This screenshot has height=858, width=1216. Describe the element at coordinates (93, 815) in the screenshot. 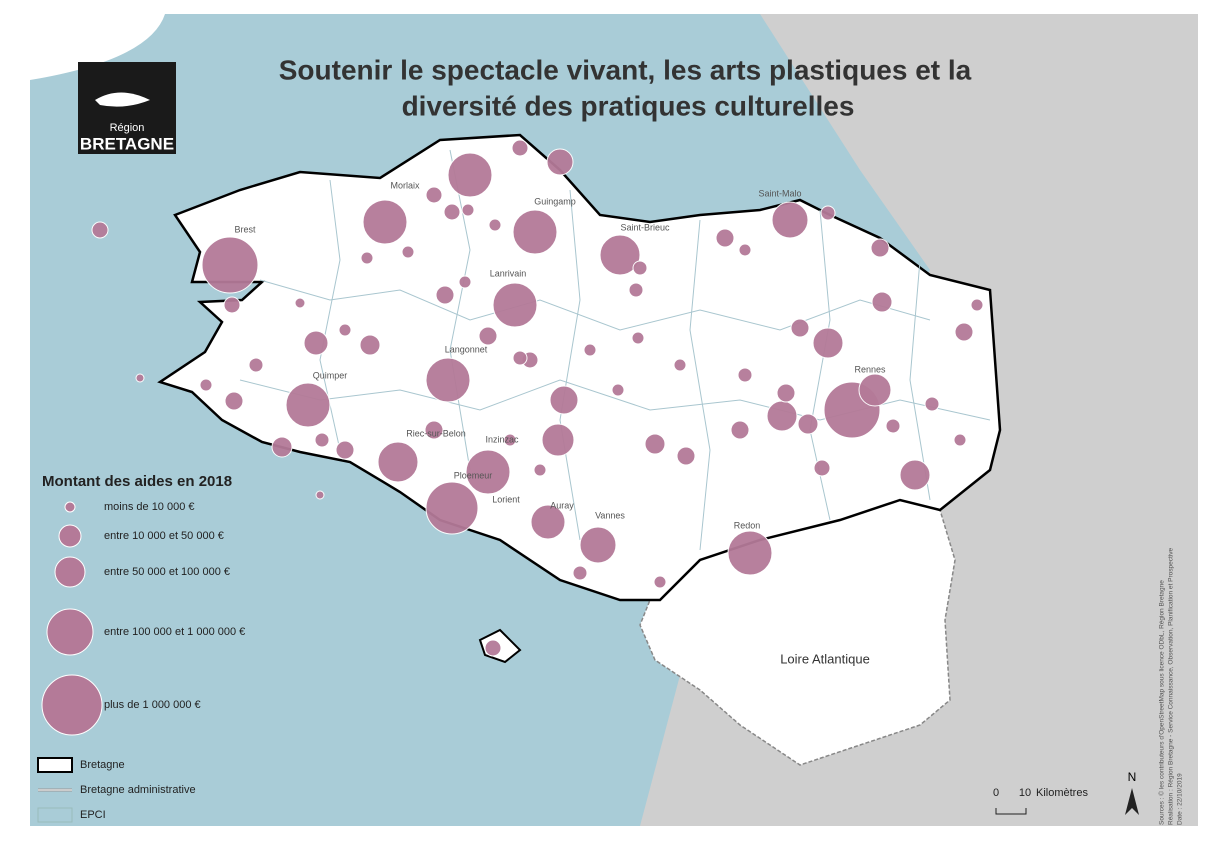

I see `legend-label: EPCI` at that location.